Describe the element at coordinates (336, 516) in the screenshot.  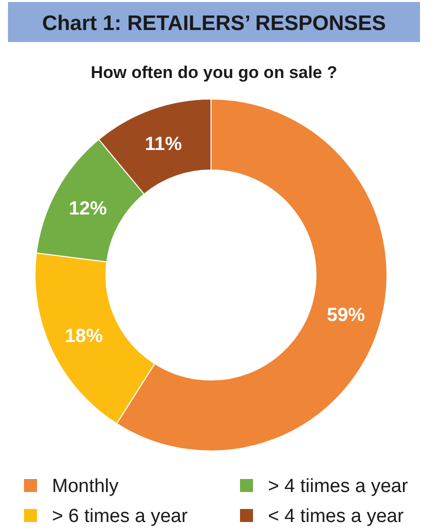
I see `legend-label: < 4 times a year` at that location.